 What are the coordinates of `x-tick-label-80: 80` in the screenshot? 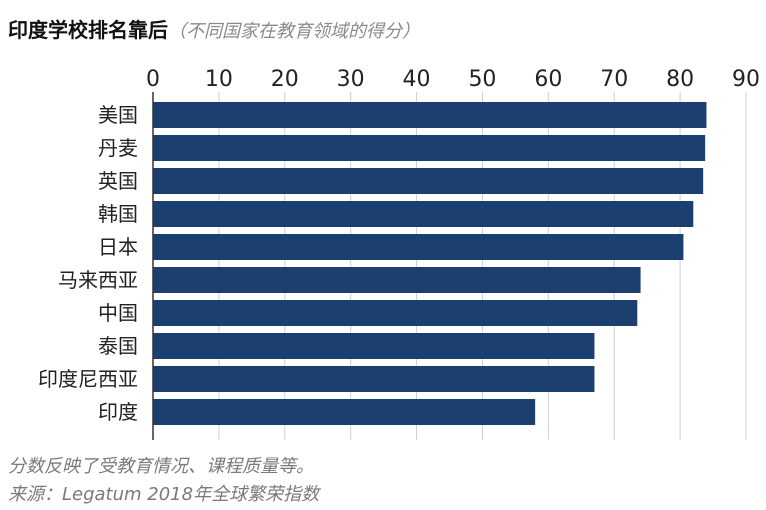 It's located at (680, 79).